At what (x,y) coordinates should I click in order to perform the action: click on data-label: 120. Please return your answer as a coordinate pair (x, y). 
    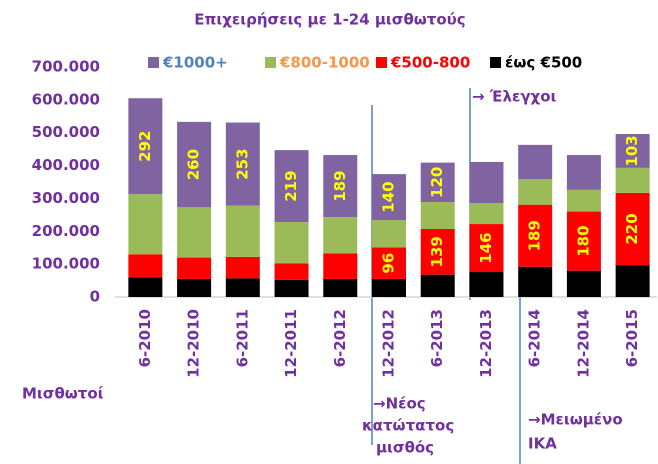
    Looking at the image, I should click on (437, 182).